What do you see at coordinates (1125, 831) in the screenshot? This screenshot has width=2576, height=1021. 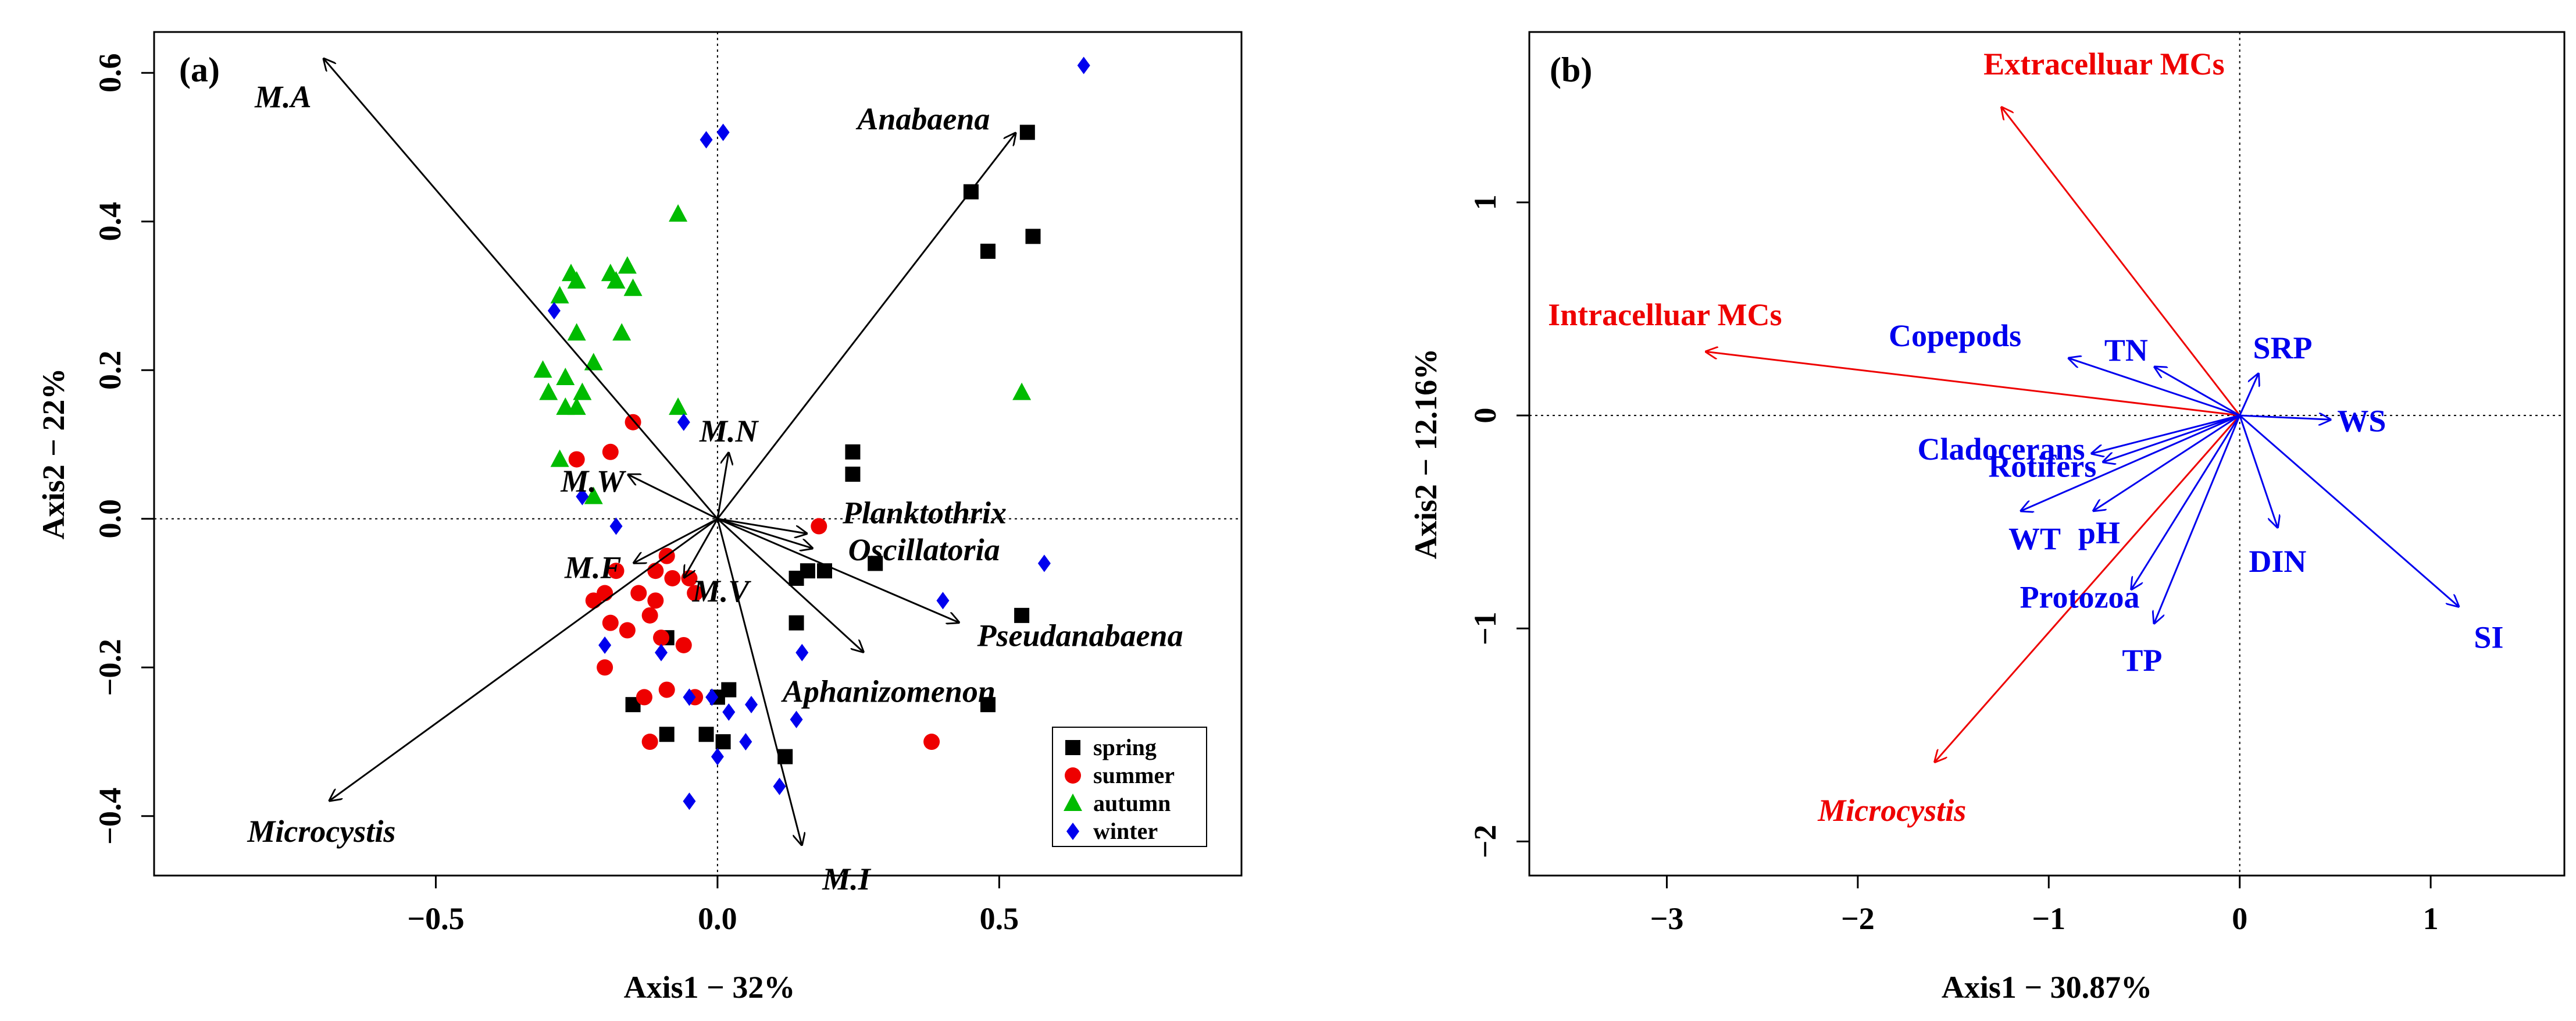 I see `legend-label-winter: winter` at bounding box center [1125, 831].